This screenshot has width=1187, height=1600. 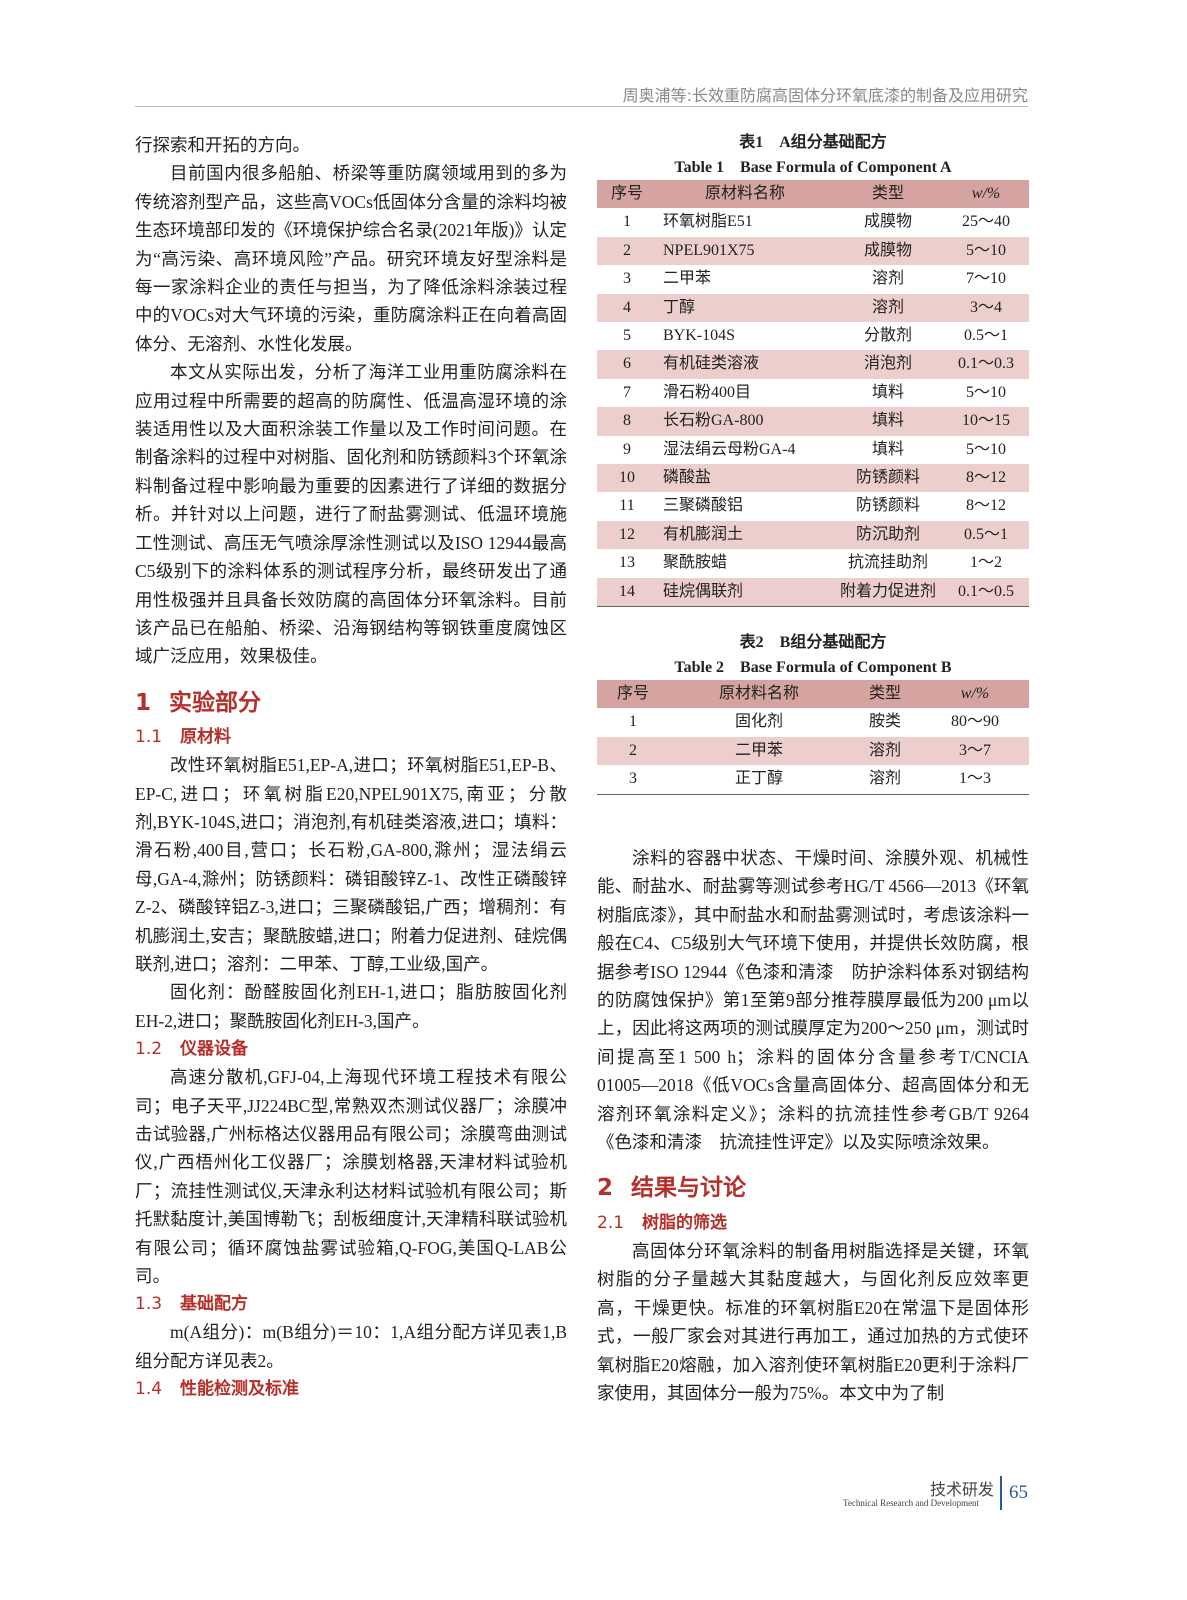 I want to click on table-cell: 湿法绢云母粉GA-4, so click(x=729, y=449).